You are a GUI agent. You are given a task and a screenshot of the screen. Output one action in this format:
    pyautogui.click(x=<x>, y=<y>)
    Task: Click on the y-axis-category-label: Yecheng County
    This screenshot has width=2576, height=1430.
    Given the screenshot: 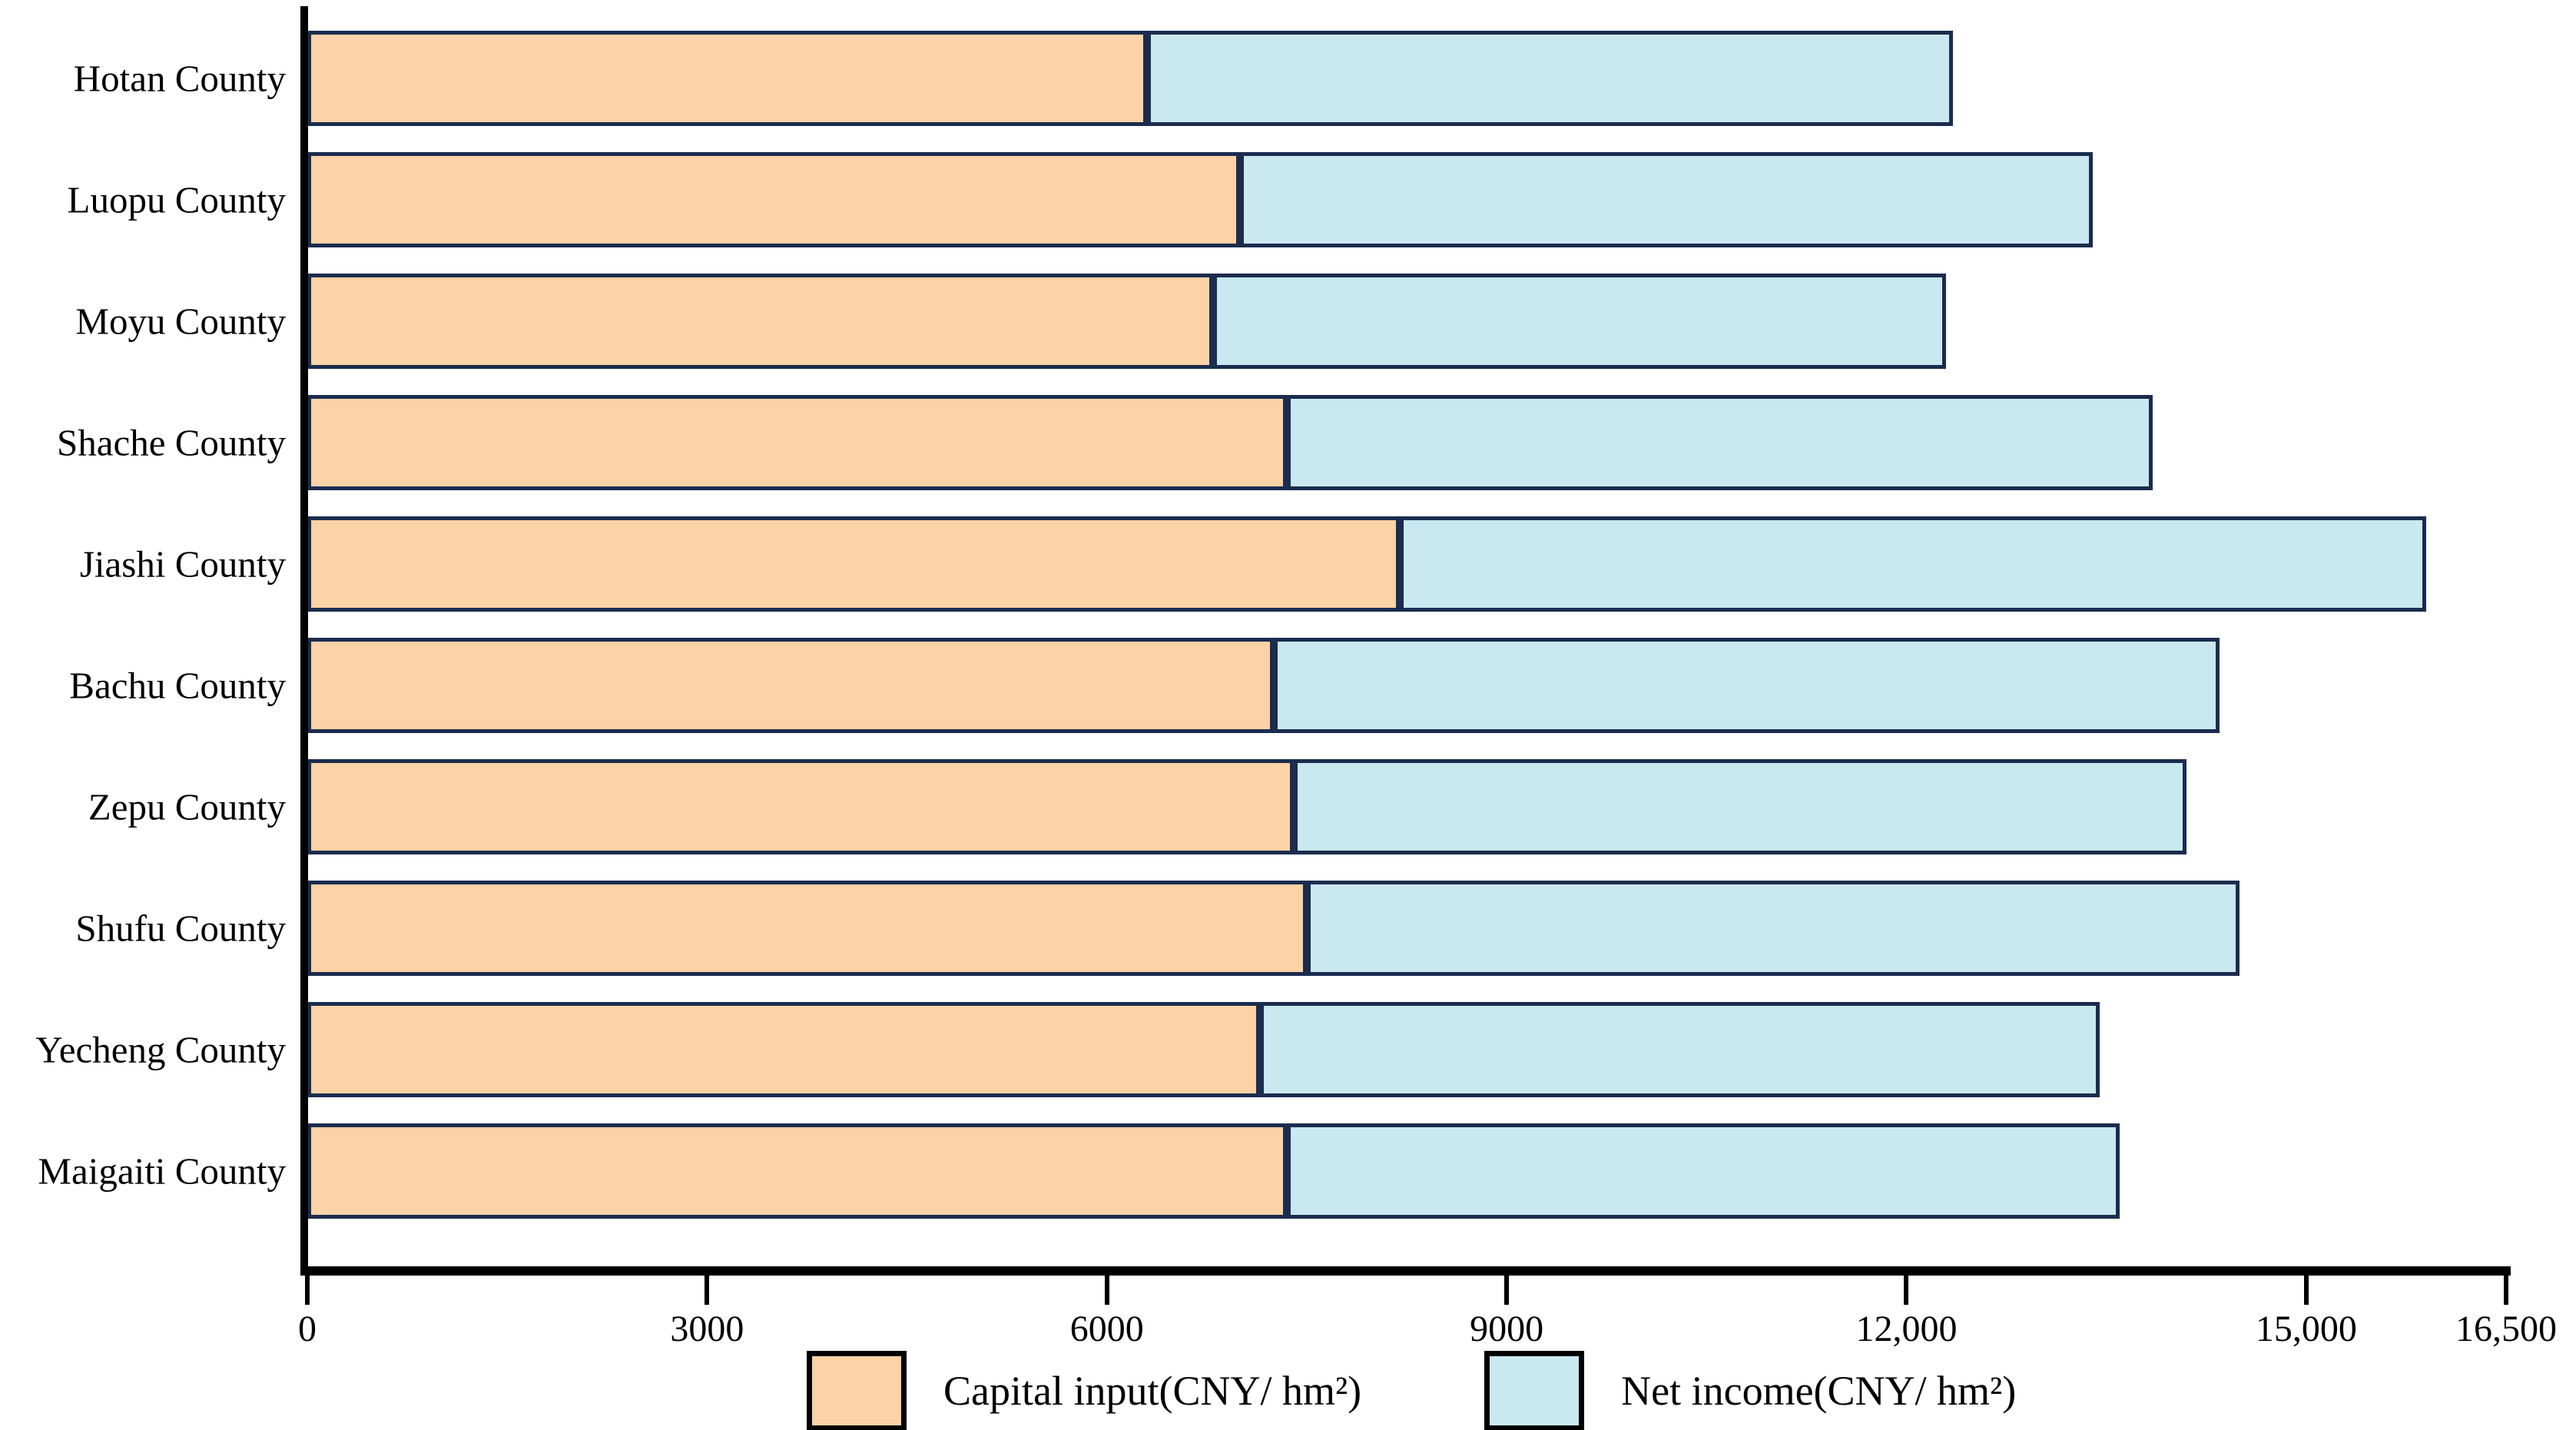 What is the action you would take?
    pyautogui.click(x=160, y=1049)
    